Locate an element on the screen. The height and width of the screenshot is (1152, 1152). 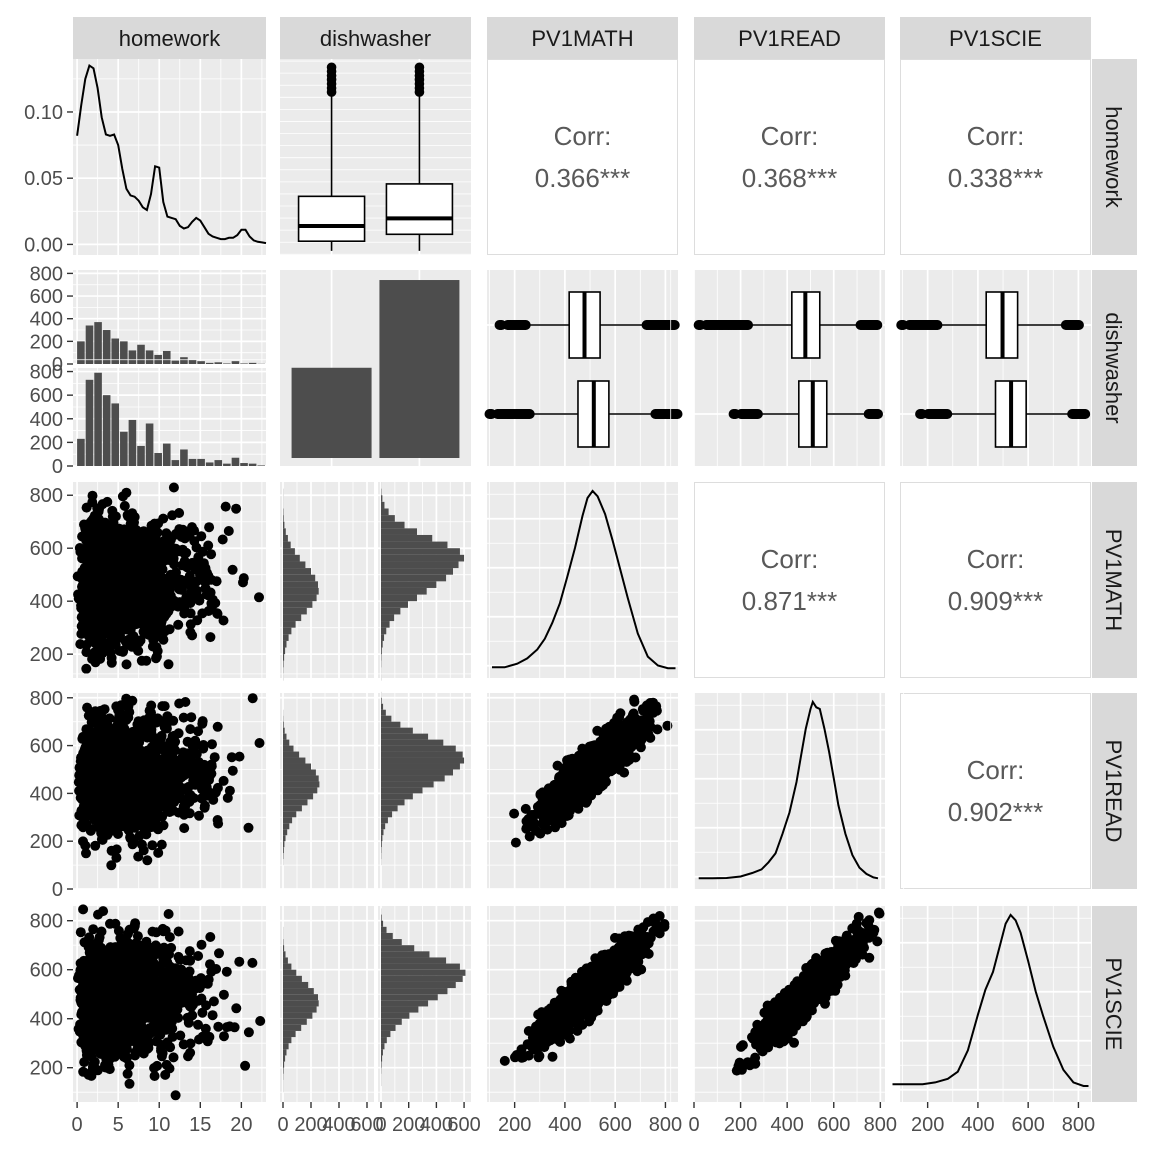
panel-homework-vs-pv1scie: Corr:0.338*** is located at coordinates (995, 157).